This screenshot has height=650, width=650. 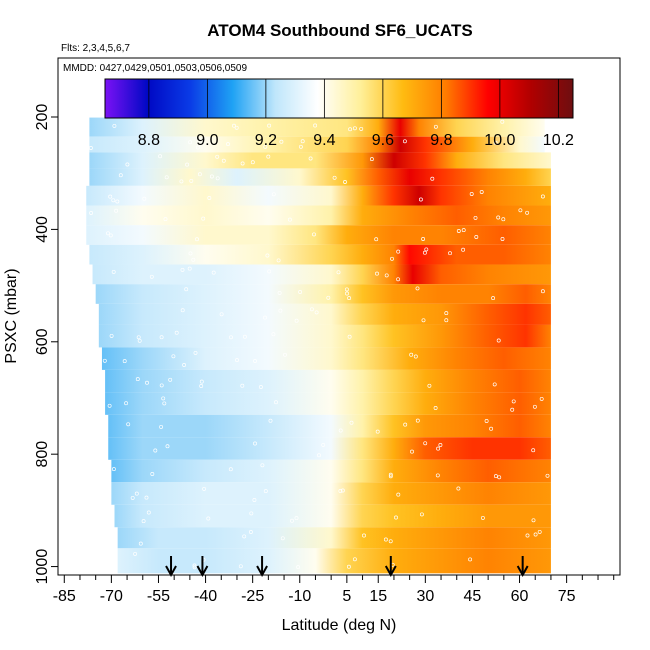 I want to click on x-tick-label: 30, so click(x=425, y=596).